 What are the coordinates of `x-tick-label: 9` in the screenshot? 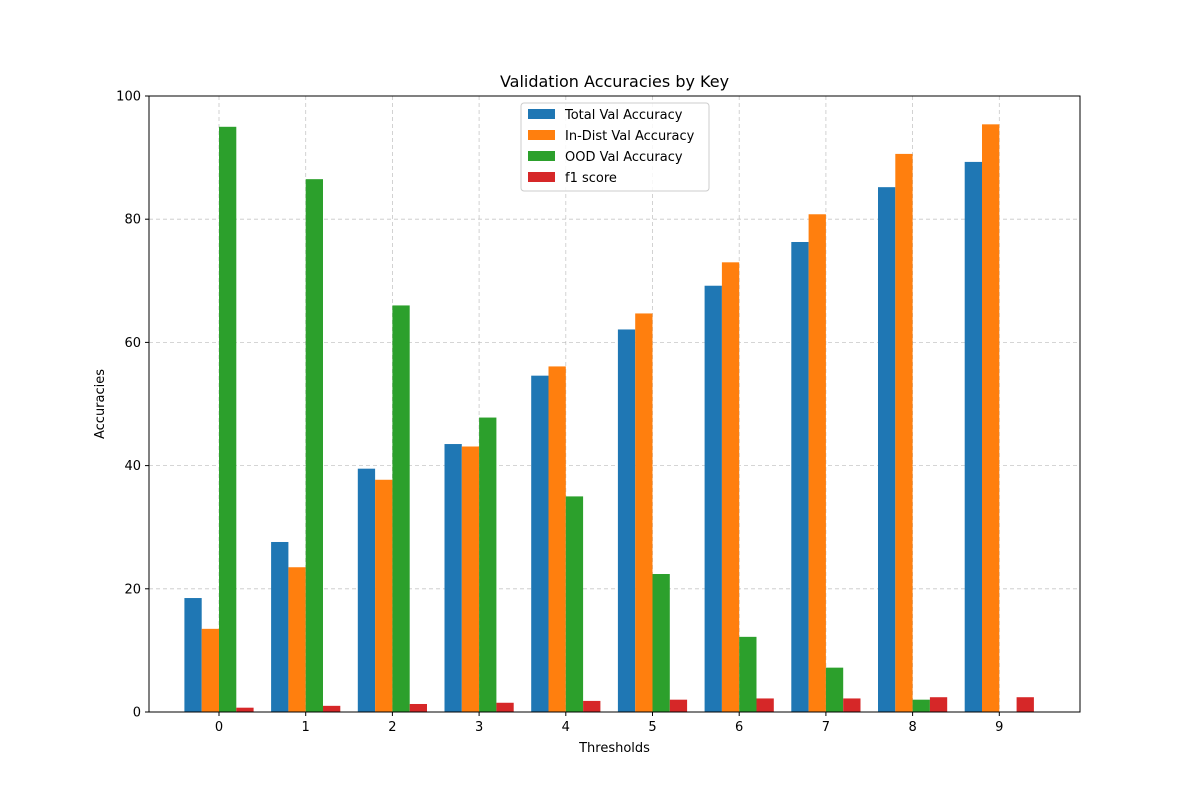 It's located at (999, 727).